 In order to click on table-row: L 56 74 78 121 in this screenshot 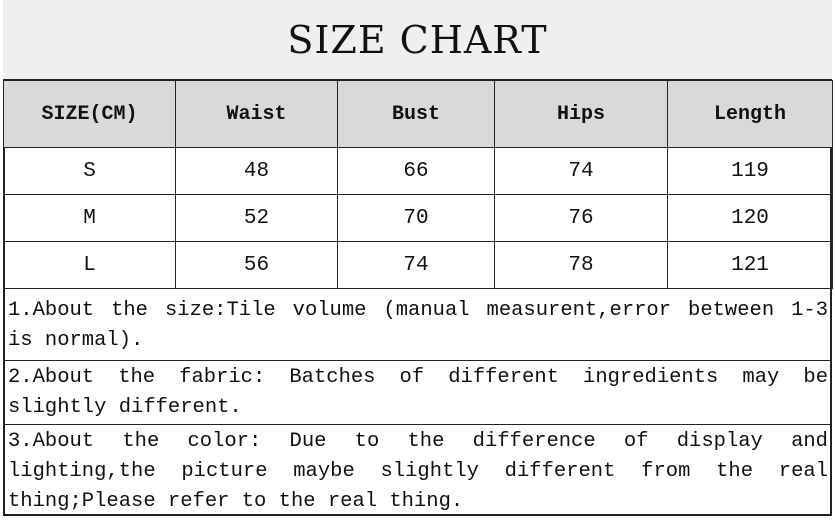, I will do `click(418, 265)`.